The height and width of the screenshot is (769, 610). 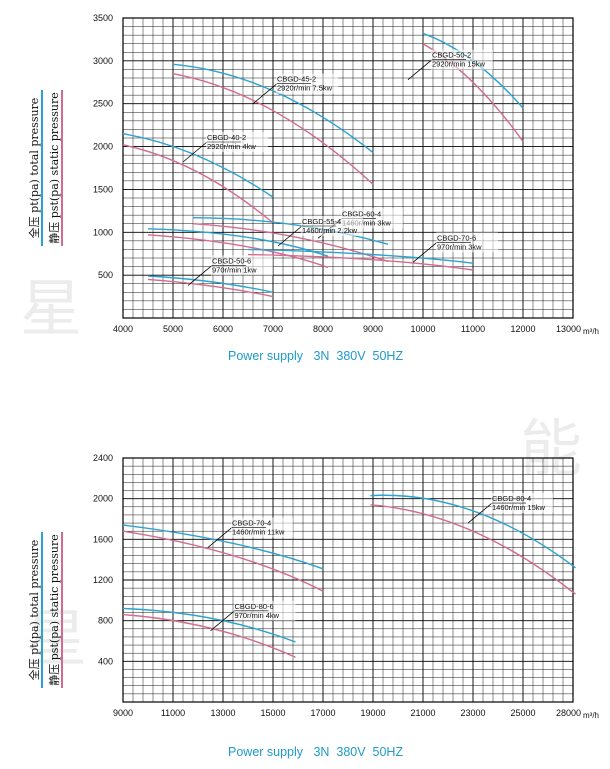 I want to click on y-tick-label: 1200, so click(x=103, y=580).